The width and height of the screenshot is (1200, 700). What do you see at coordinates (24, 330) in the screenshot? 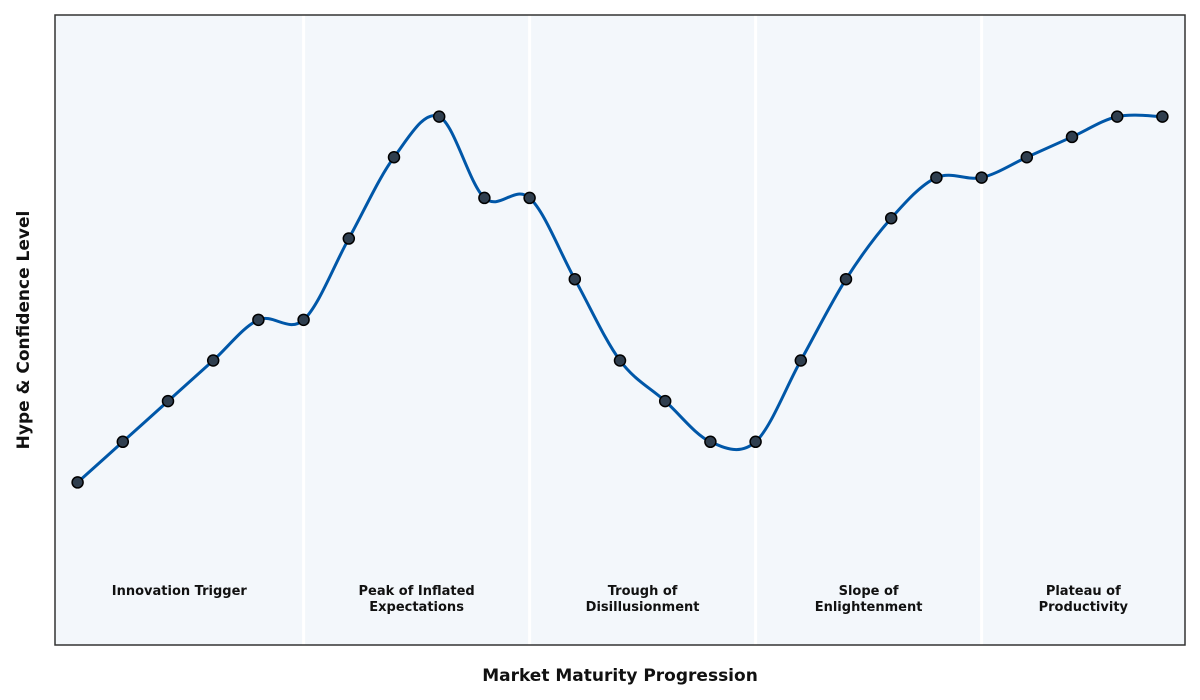
I see `y-axis-title: Hype & Confidence Level` at bounding box center [24, 330].